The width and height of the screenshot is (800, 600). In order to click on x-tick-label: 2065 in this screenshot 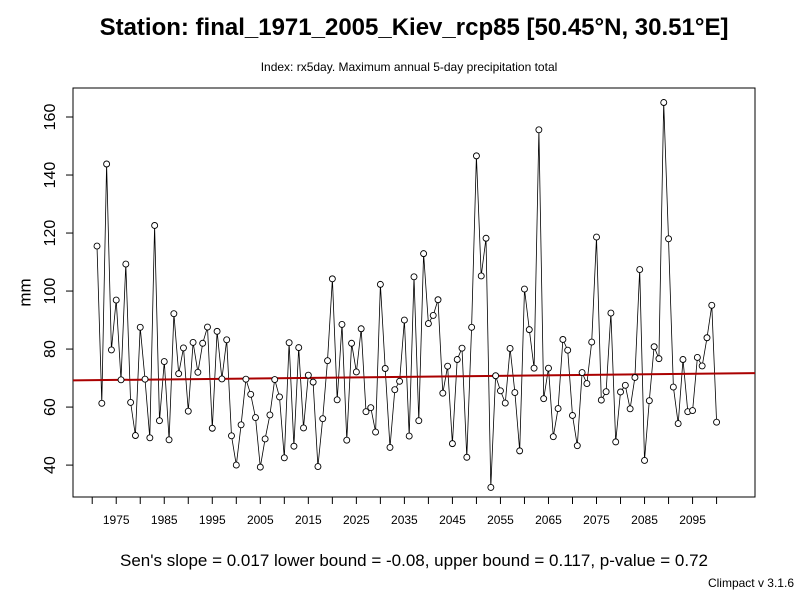, I will do `click(548, 520)`.